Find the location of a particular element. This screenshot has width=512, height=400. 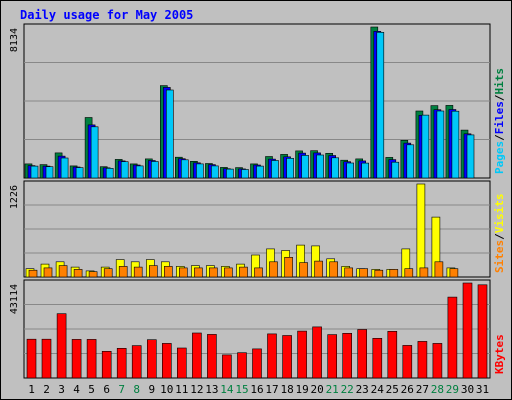

legend-item-visits: Visits is located at coordinates (499, 214).